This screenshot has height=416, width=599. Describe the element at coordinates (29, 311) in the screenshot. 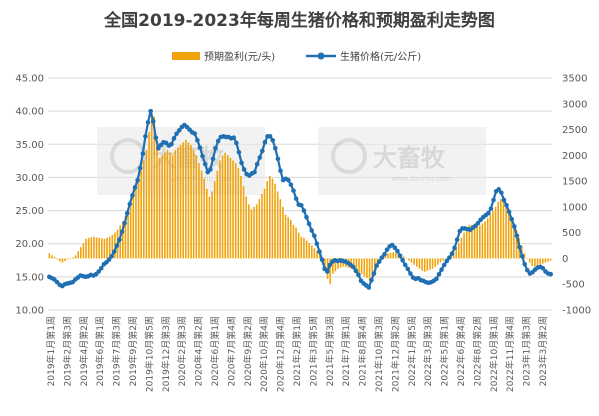

I see `left-tick-label: 10.00` at that location.